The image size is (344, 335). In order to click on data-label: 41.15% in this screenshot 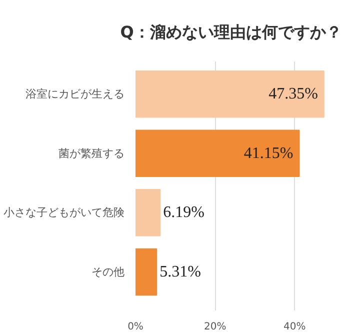, I will do `click(269, 153)`.